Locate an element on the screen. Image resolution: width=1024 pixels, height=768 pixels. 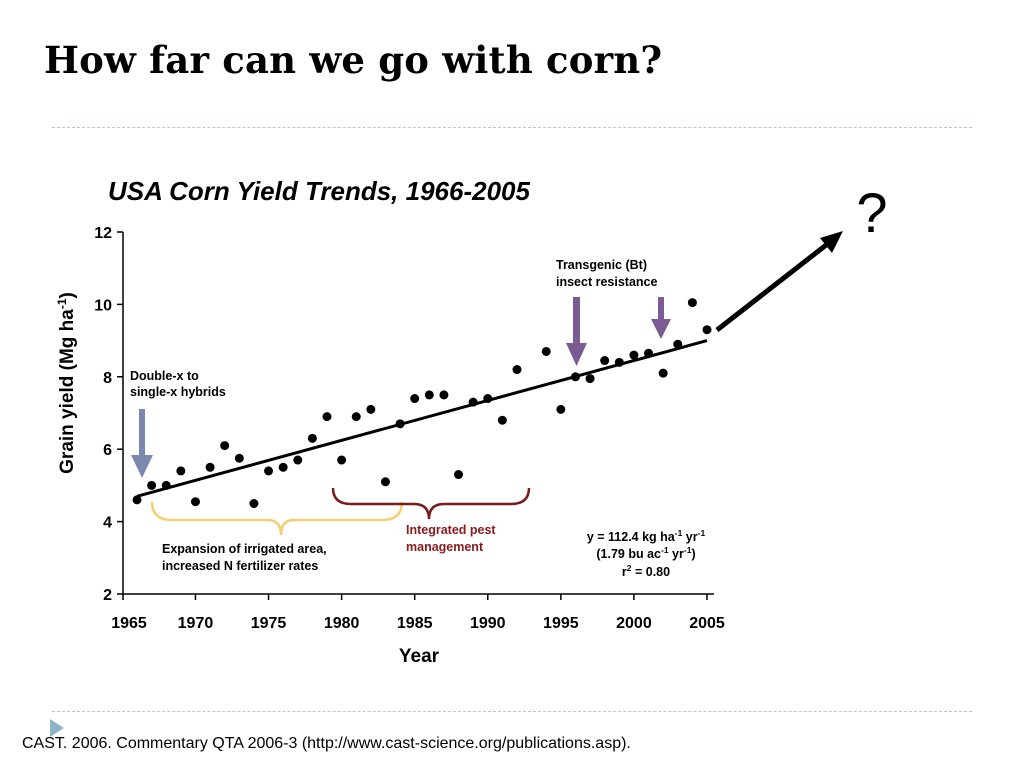
bottom-divider is located at coordinates (512, 711).